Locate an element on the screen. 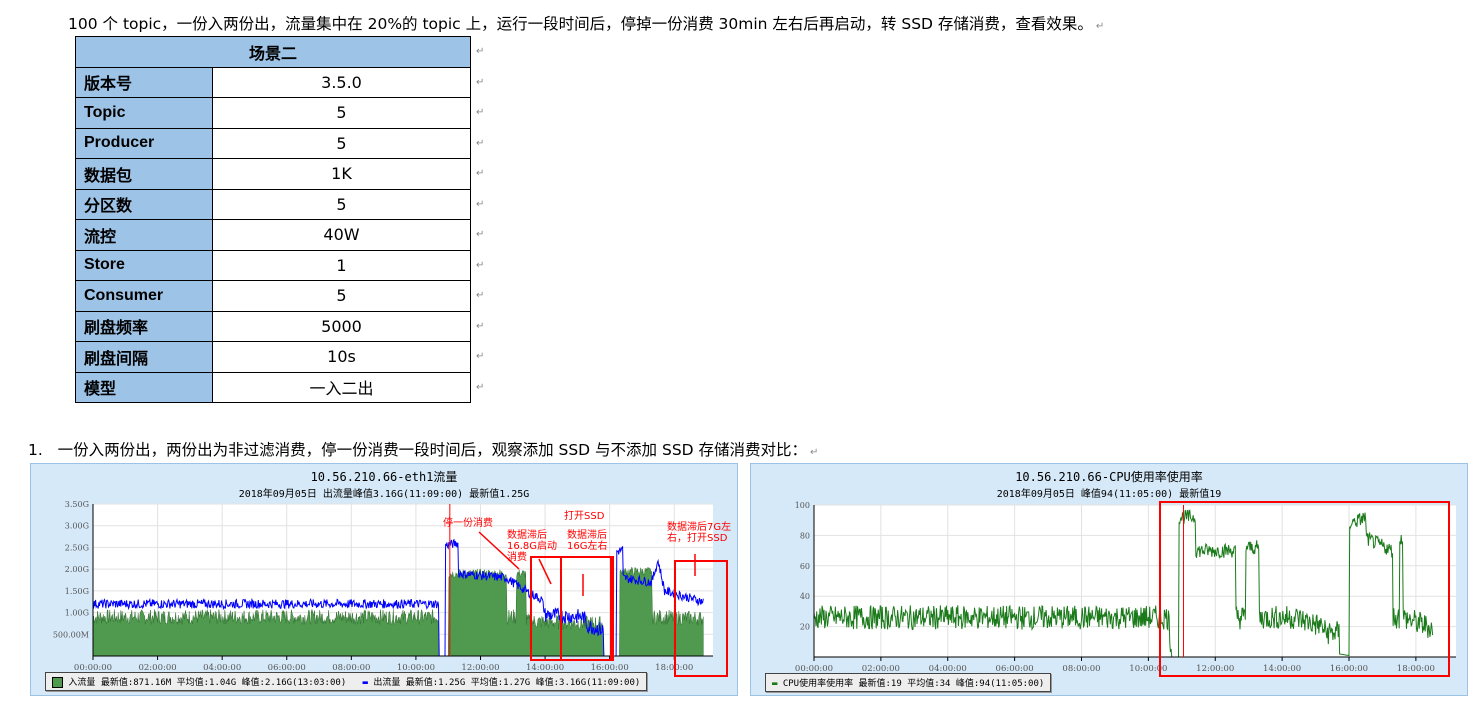  row-value: 40W is located at coordinates (341, 235).